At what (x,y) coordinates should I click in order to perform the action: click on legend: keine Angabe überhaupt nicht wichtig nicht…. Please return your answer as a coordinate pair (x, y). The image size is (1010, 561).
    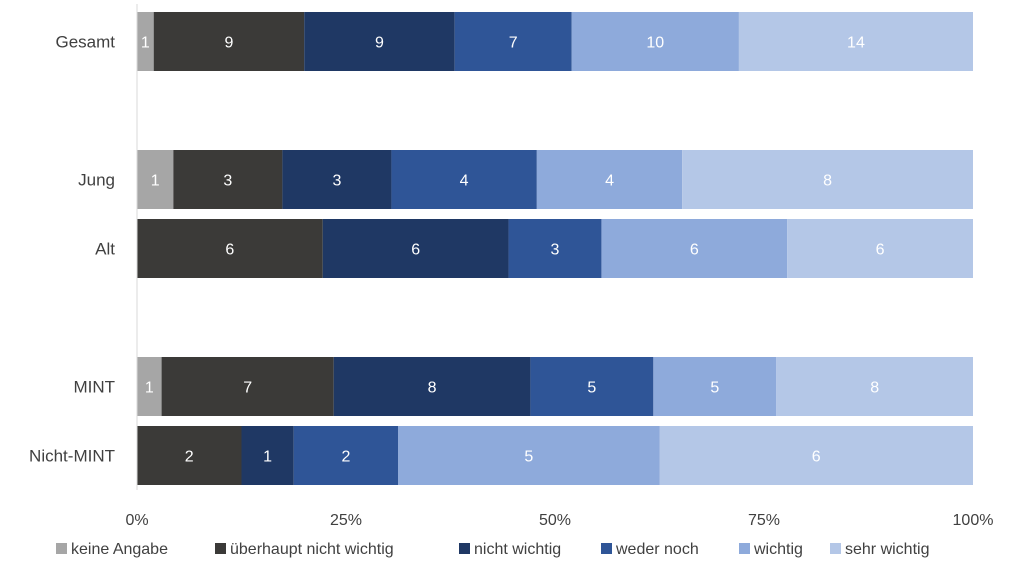
    Looking at the image, I should click on (492, 549).